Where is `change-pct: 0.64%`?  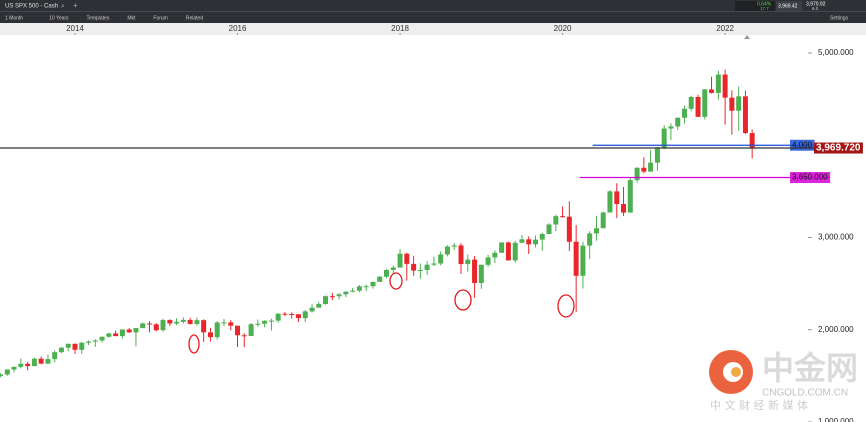 change-pct: 0.64% is located at coordinates (764, 4).